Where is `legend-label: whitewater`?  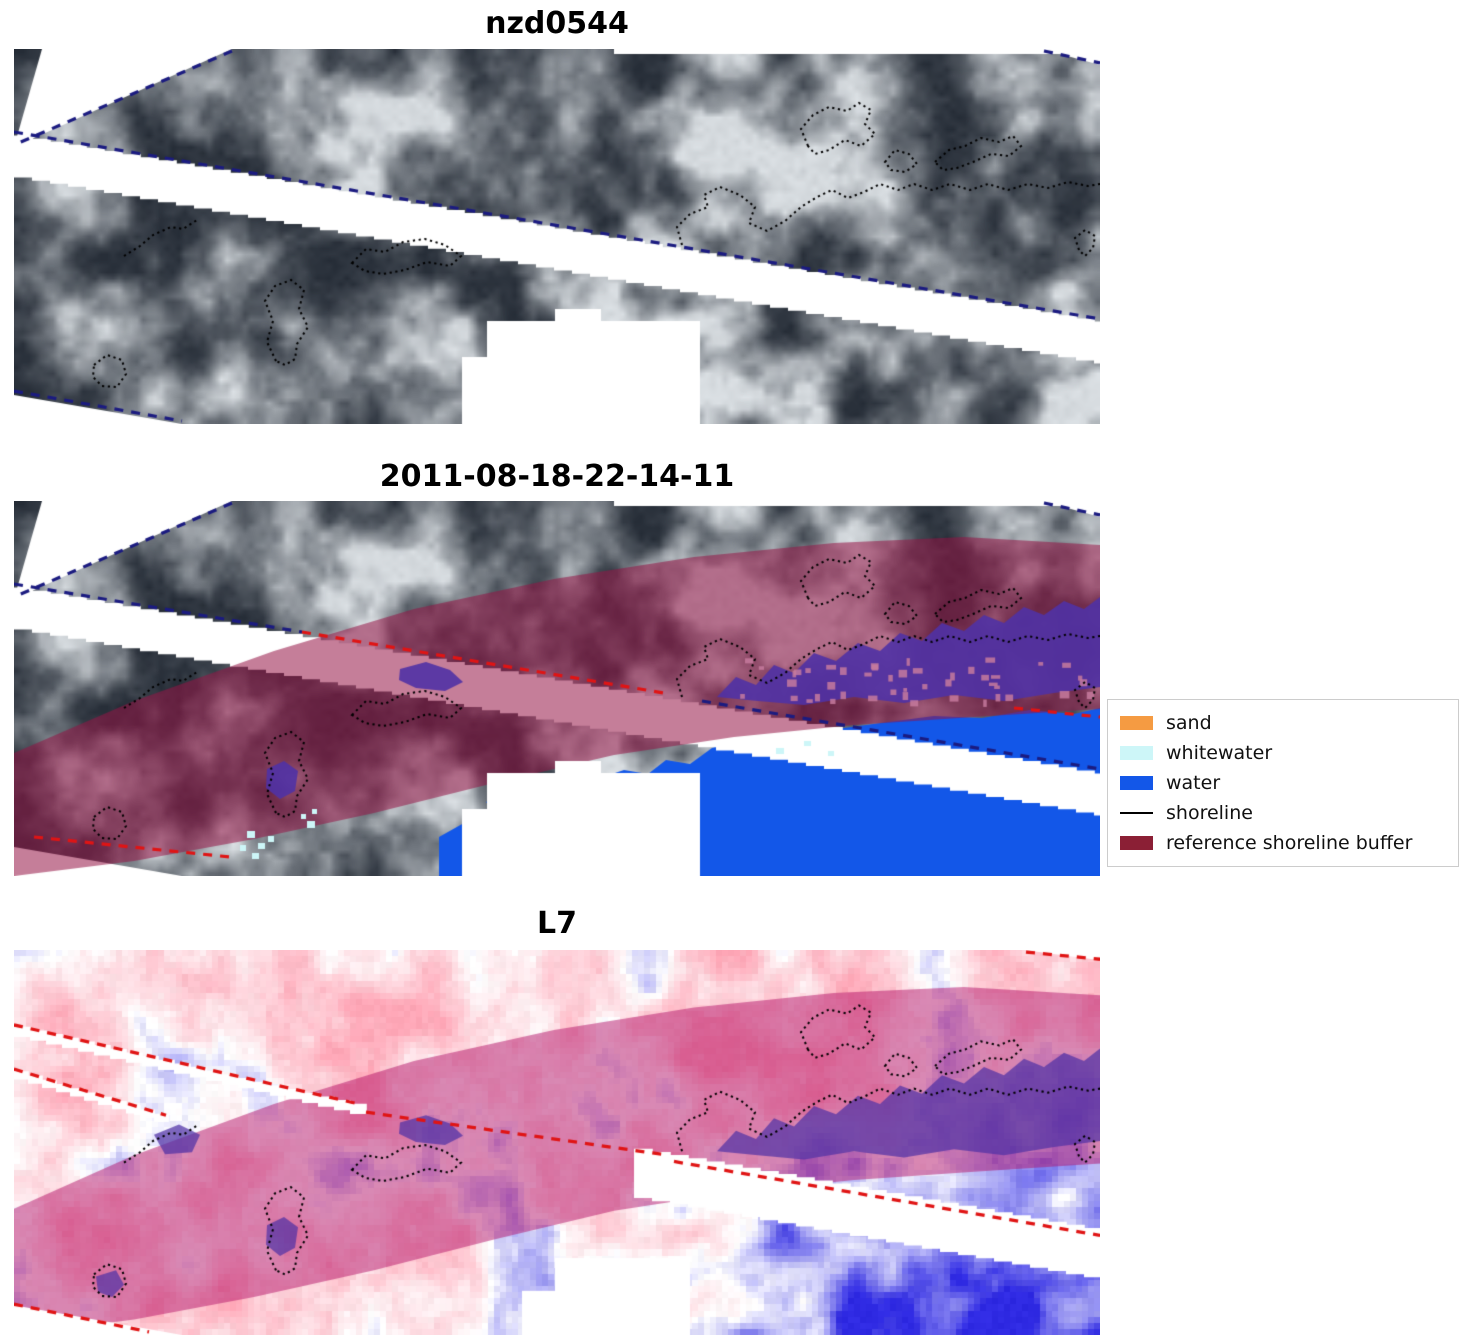
legend-label: whitewater is located at coordinates (1219, 753).